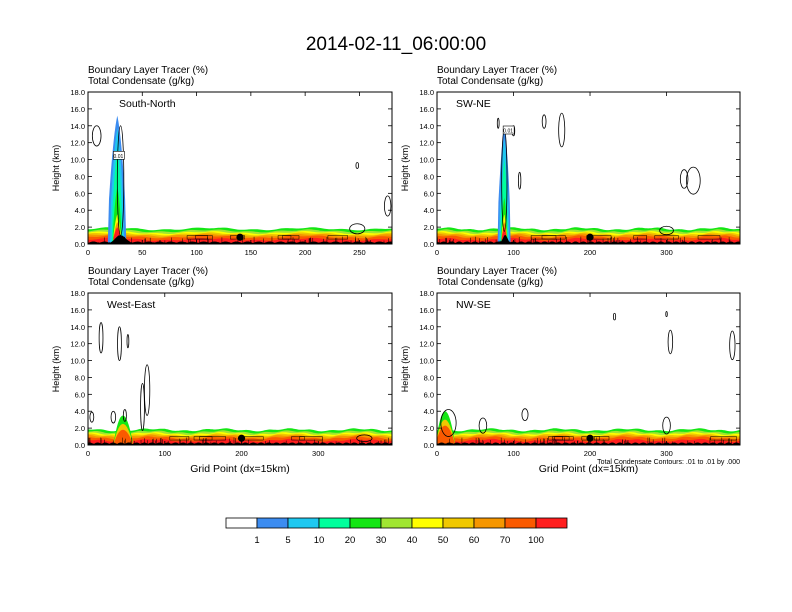 The image size is (792, 612). Describe the element at coordinates (240, 383) in the screenshot. I see `plot-area` at that location.